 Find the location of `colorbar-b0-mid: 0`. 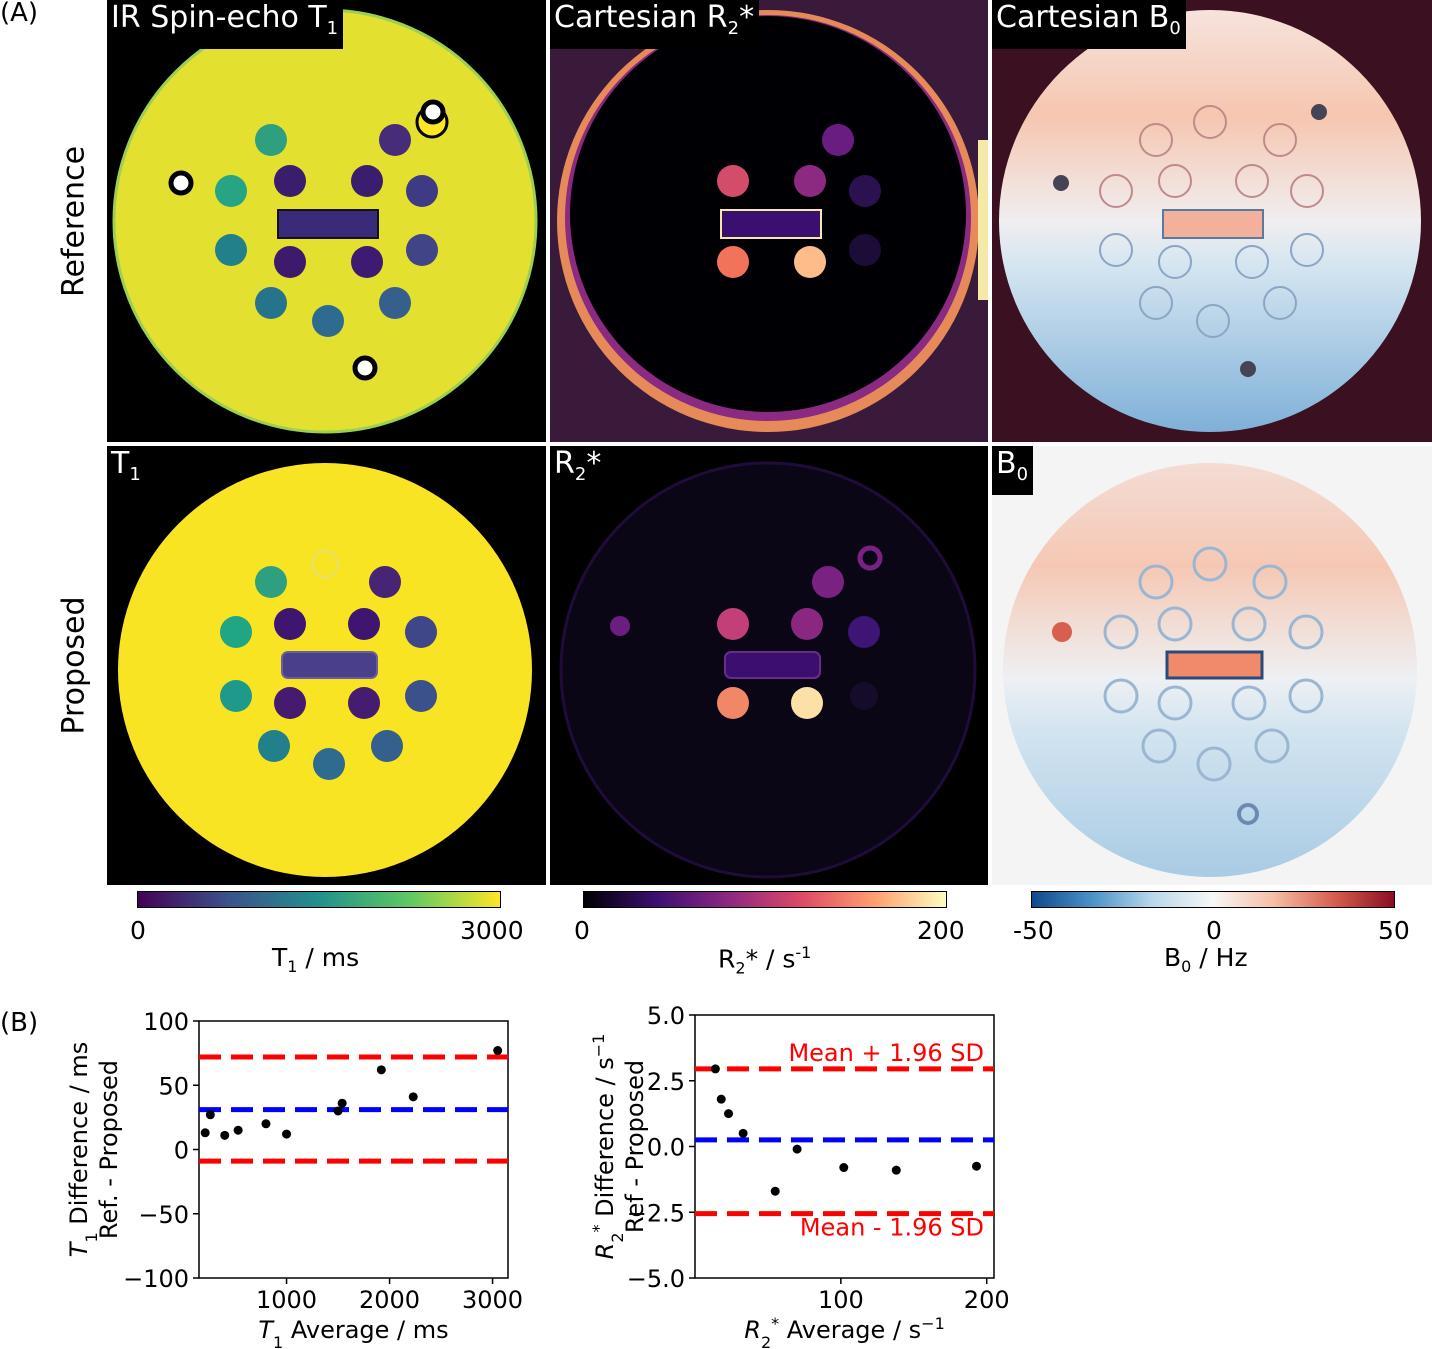

colorbar-b0-mid: 0 is located at coordinates (1214, 930).